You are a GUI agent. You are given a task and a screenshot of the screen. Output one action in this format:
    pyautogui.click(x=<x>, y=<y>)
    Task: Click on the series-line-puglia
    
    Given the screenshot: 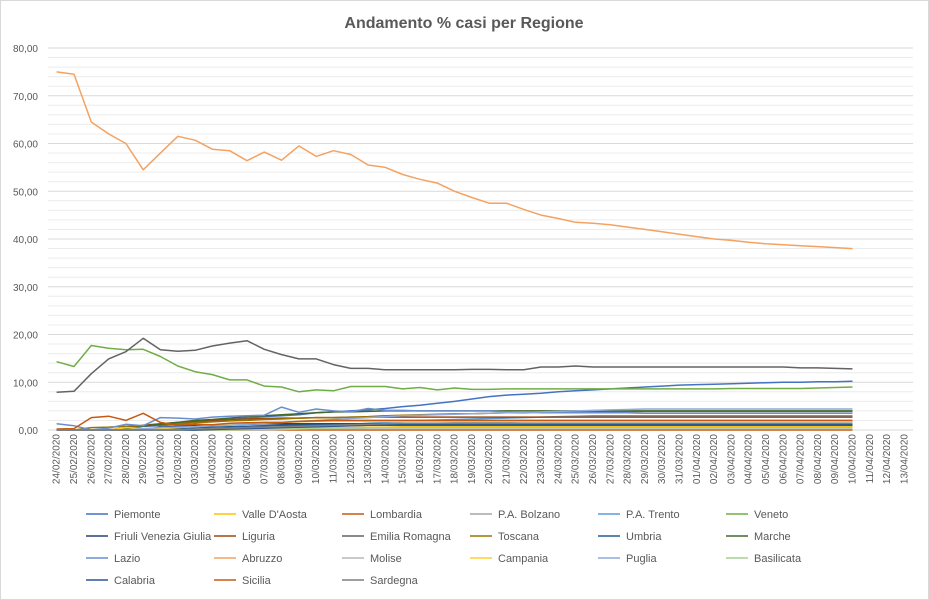 What is the action you would take?
    pyautogui.click(x=454, y=419)
    